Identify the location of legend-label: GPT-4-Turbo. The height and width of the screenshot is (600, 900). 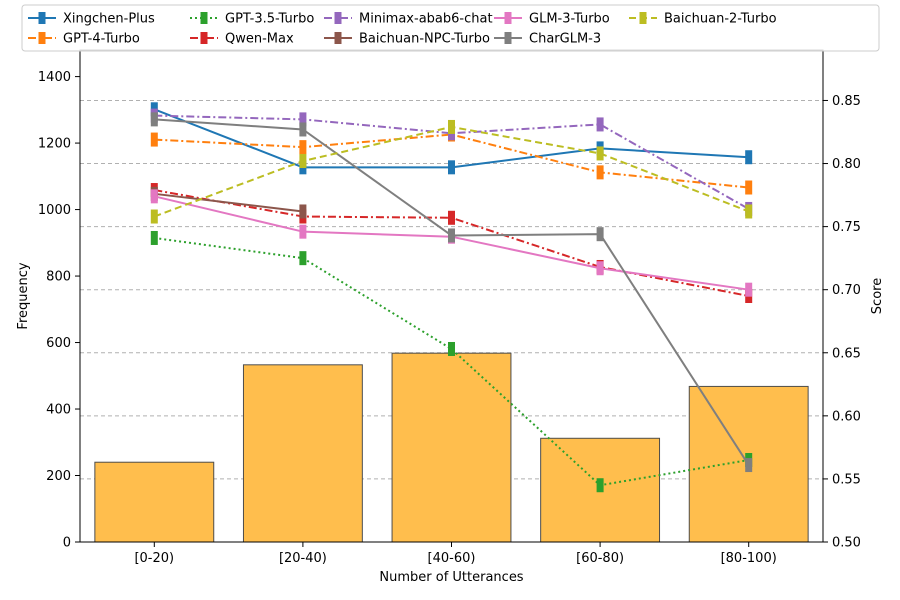
(101, 39).